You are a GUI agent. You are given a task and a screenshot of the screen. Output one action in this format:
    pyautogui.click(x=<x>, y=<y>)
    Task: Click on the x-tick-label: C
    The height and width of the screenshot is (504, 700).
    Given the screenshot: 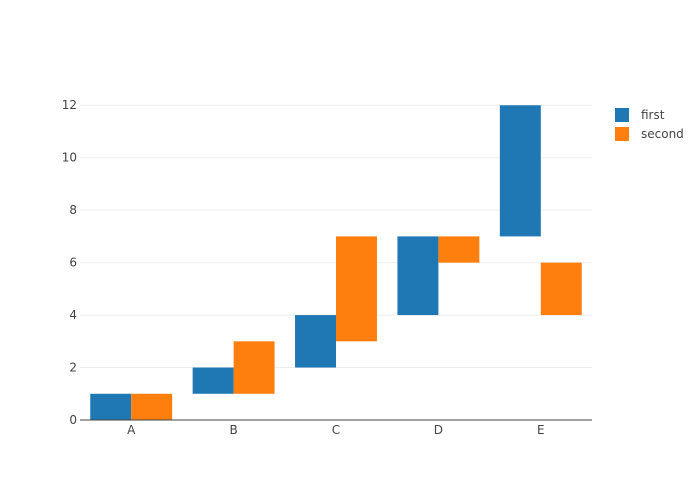 What is the action you would take?
    pyautogui.click(x=336, y=430)
    